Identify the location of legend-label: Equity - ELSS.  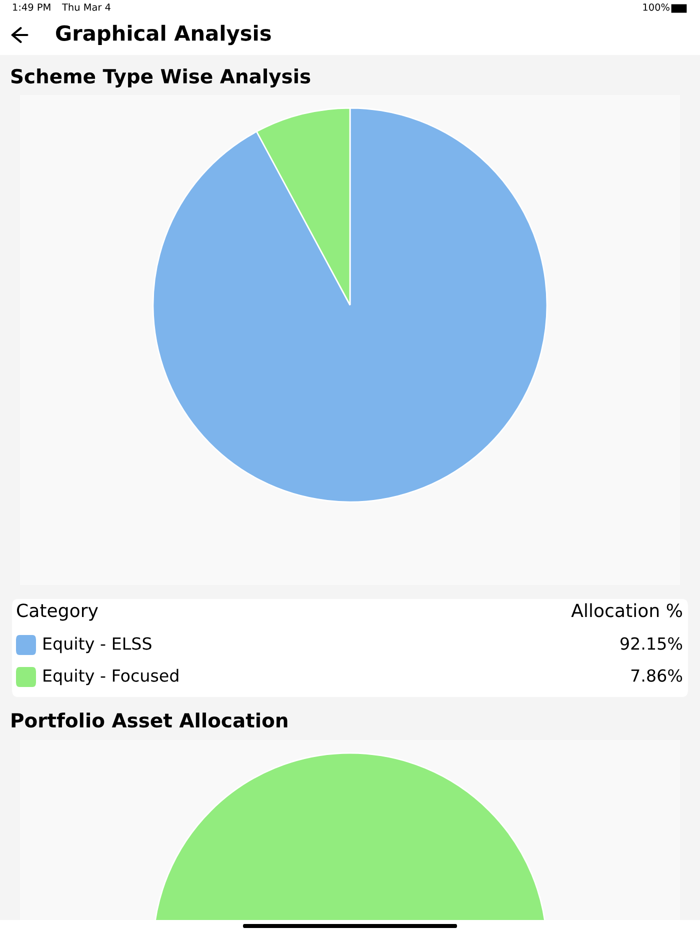
(98, 645).